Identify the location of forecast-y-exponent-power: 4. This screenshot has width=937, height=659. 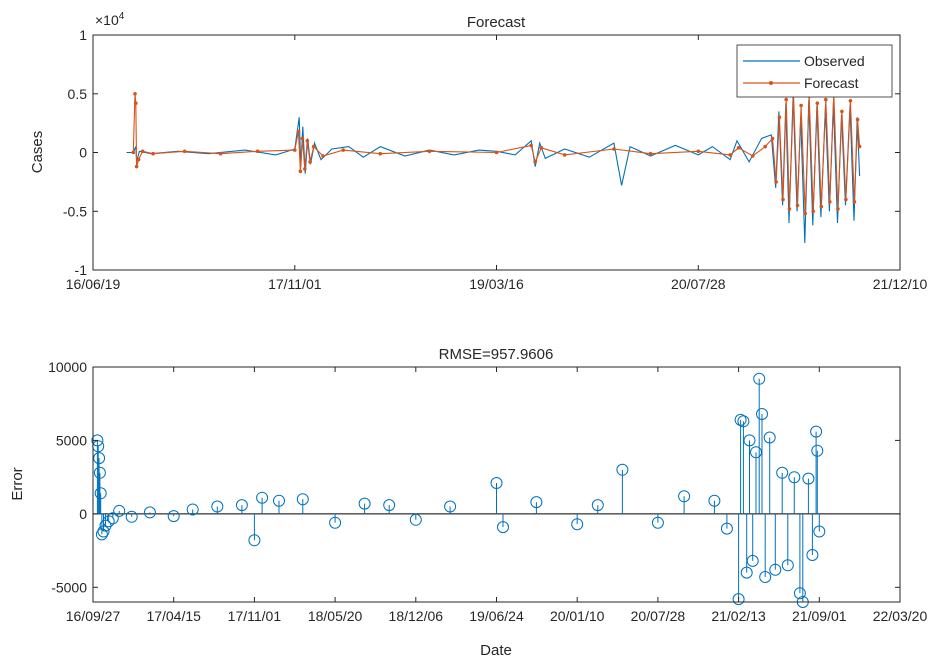
(122, 16).